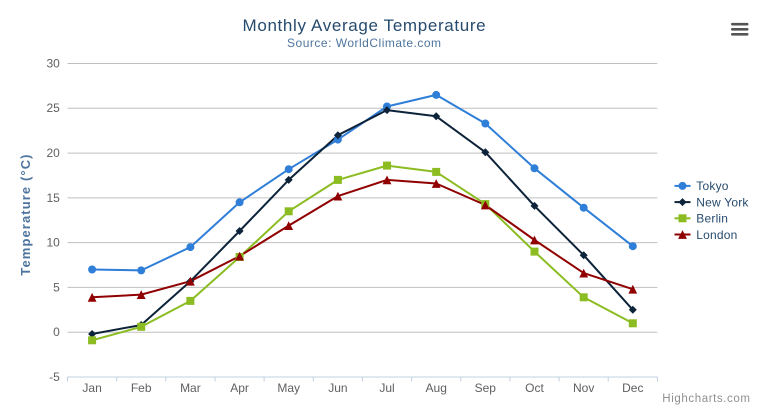  I want to click on svg-text: Highcharts.com, so click(706, 399).